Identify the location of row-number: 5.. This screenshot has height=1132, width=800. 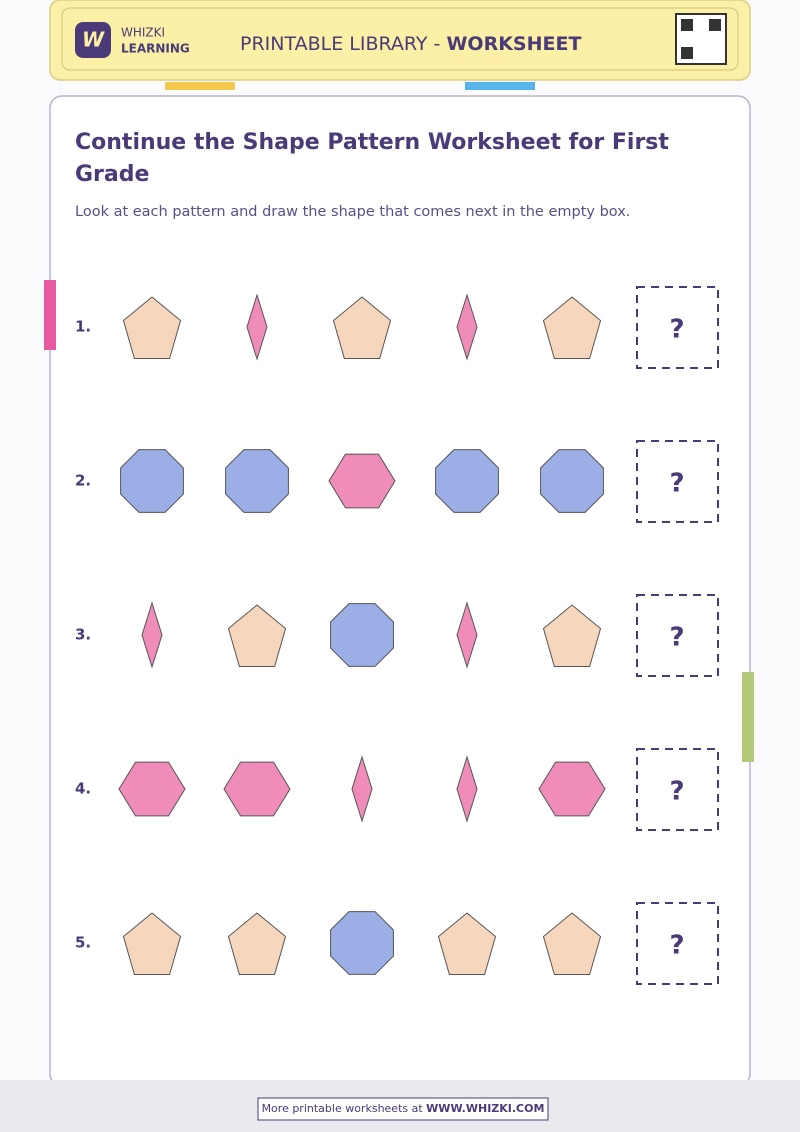
(83, 943).